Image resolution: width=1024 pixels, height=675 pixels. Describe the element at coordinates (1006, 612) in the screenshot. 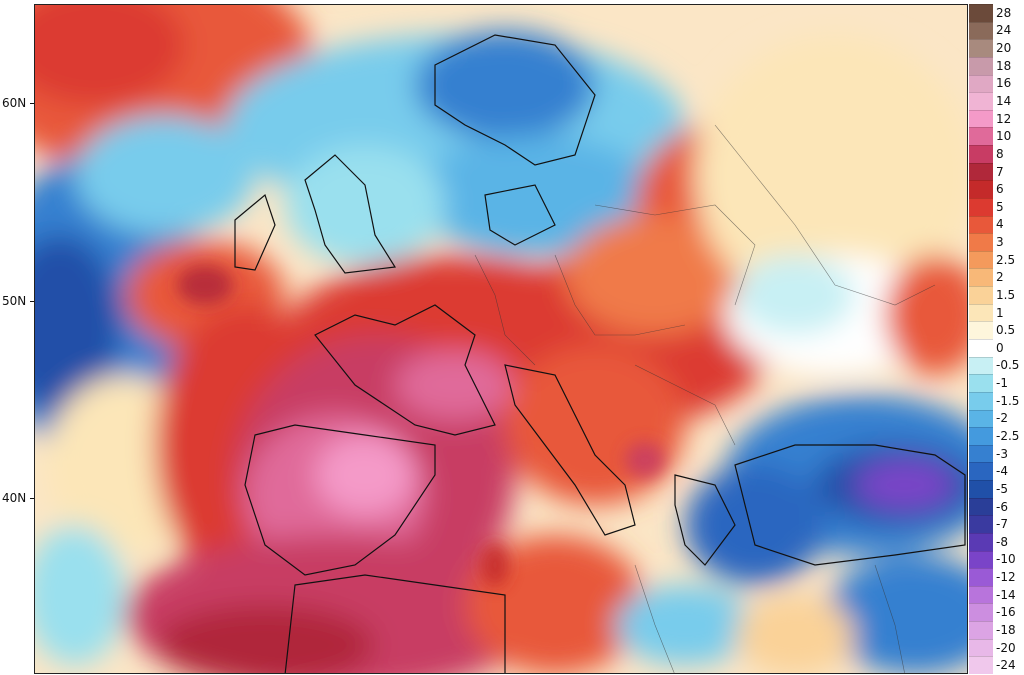

I see `legend-label: -16` at that location.